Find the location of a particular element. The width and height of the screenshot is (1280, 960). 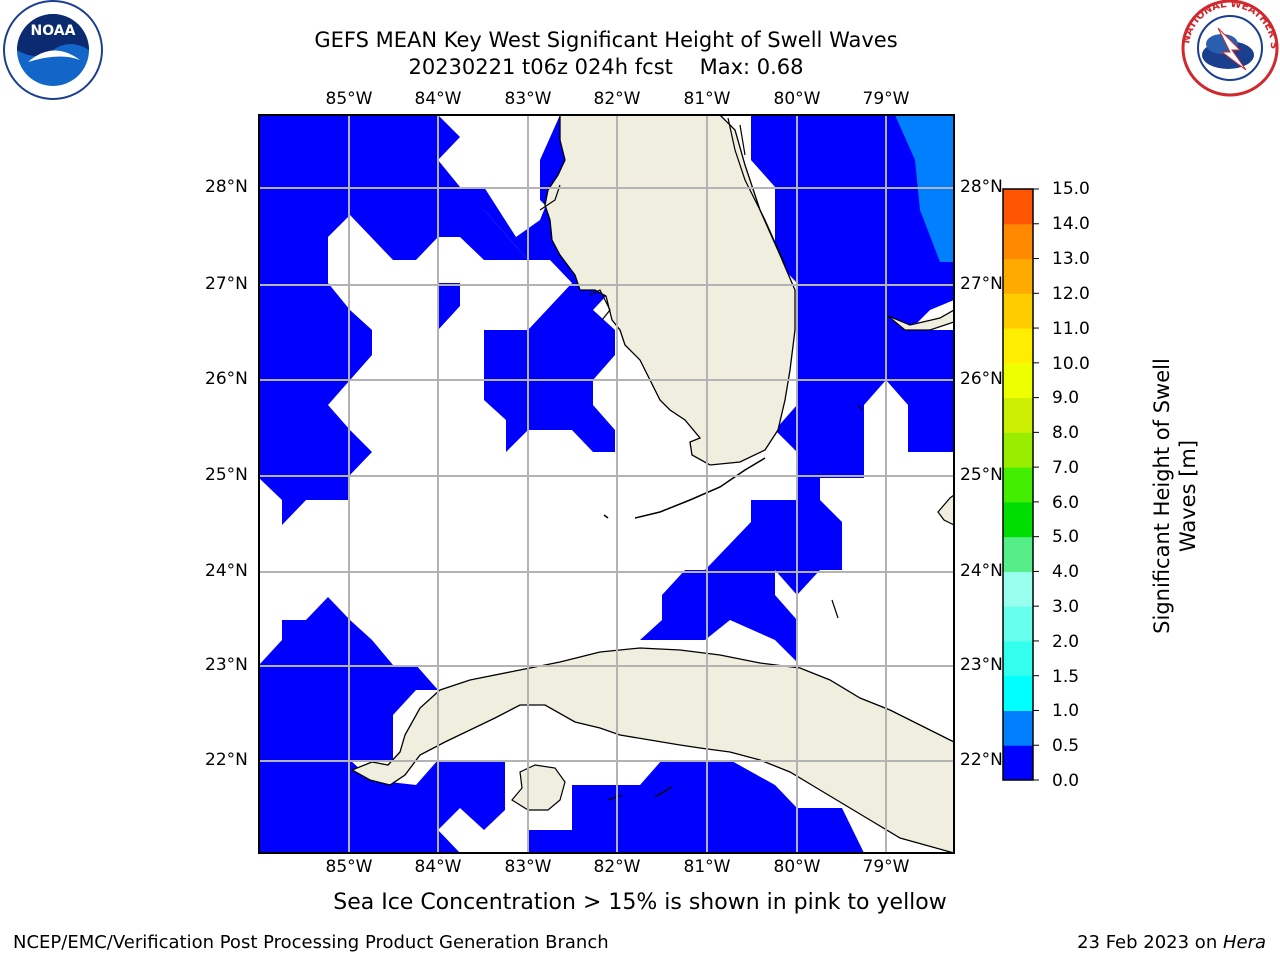

lon-label-bottom: 83°W is located at coordinates (528, 867).